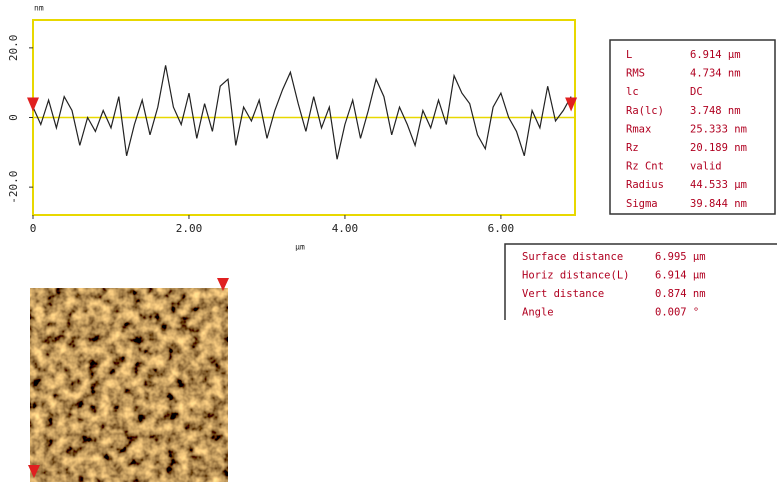  Describe the element at coordinates (718, 185) in the screenshot. I see `stat-value: 44.533 µm` at that location.